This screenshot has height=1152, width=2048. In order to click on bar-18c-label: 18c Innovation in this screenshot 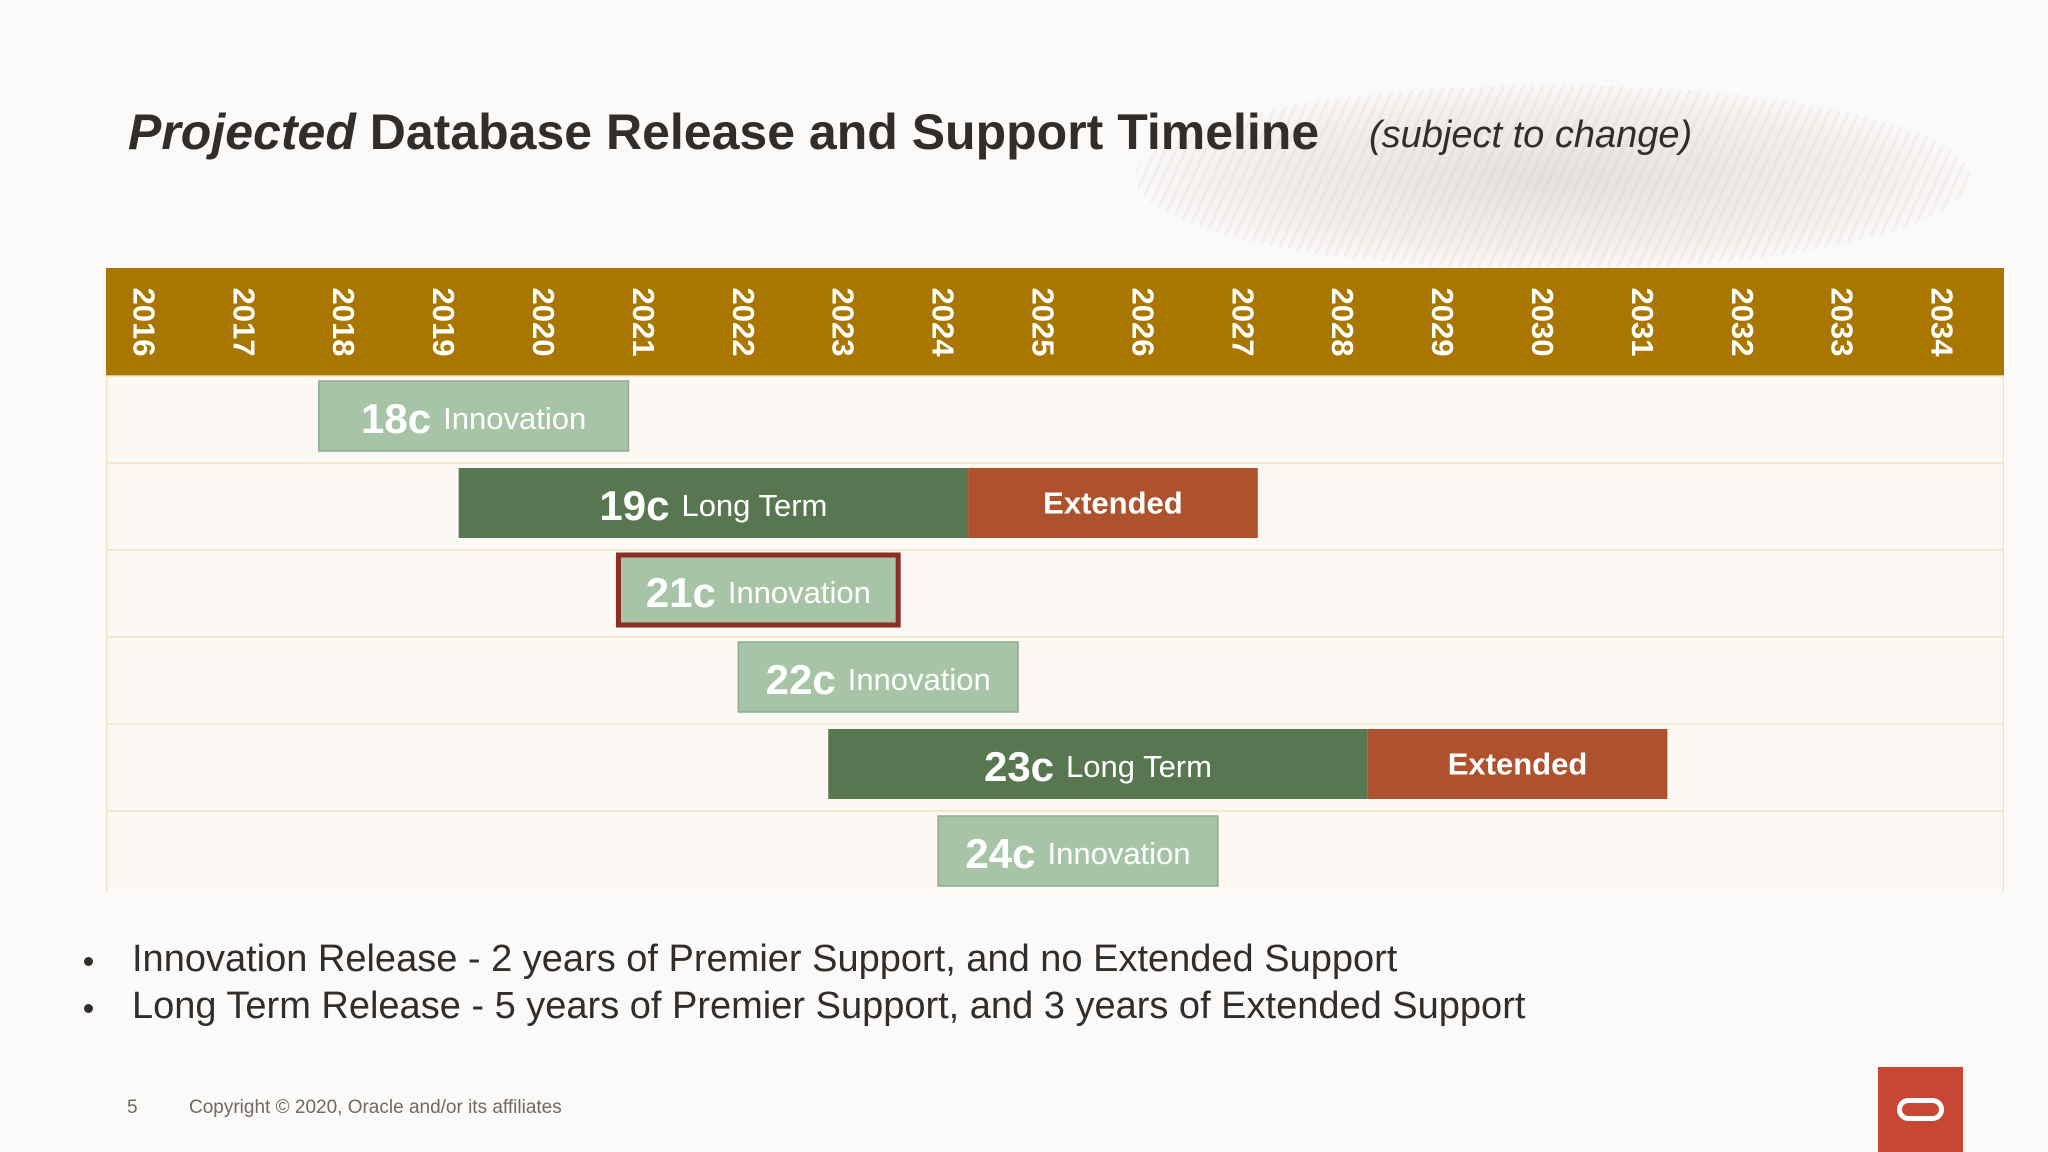, I will do `click(473, 418)`.